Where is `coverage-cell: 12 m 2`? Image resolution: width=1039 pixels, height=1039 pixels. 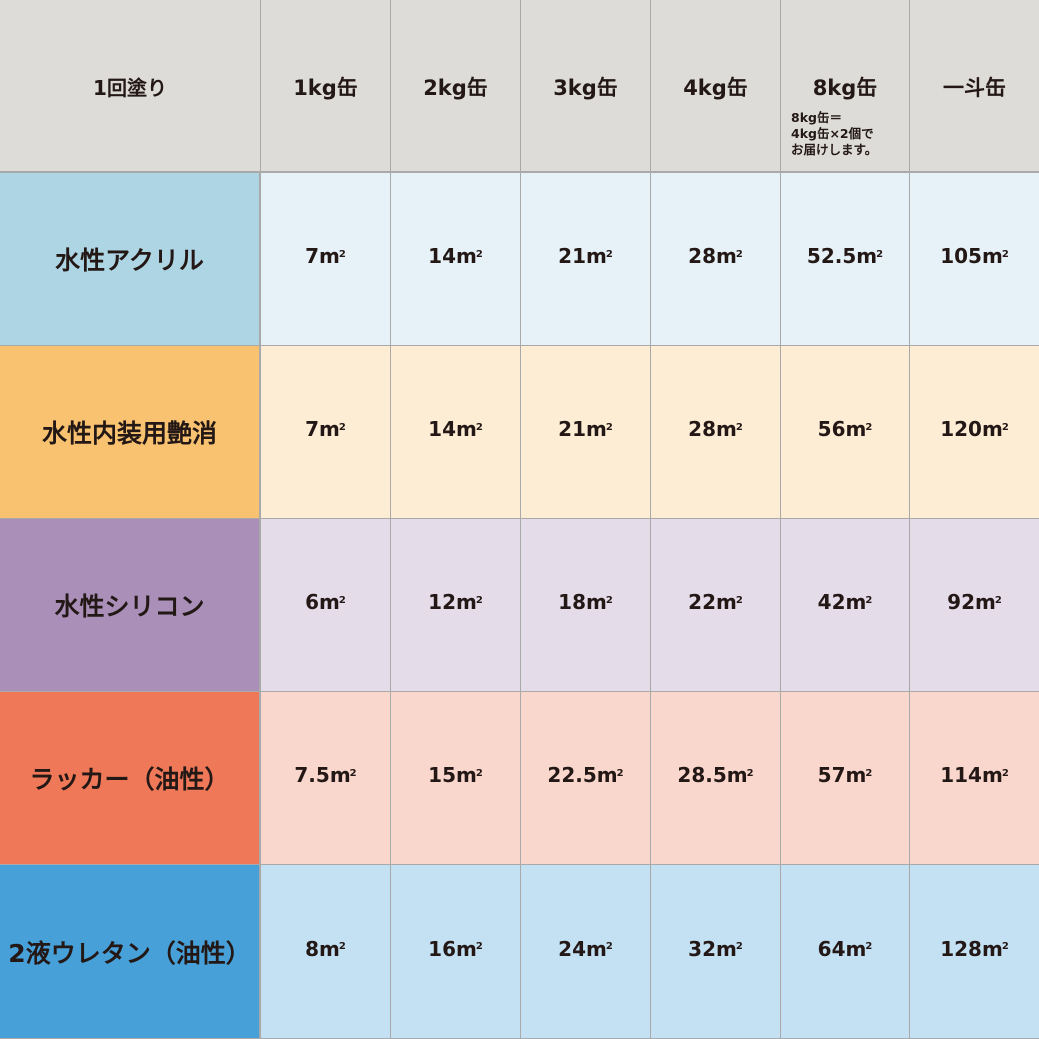 coverage-cell: 12 m 2 is located at coordinates (456, 605).